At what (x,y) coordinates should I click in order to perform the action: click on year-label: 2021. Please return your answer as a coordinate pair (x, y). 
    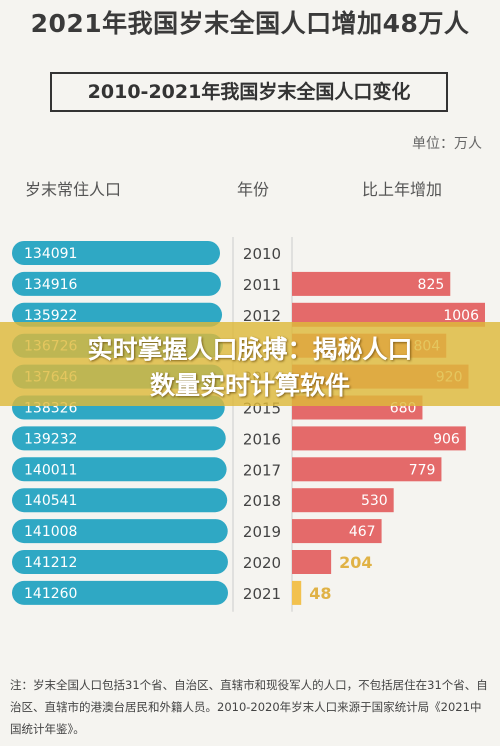
    Looking at the image, I should click on (262, 594).